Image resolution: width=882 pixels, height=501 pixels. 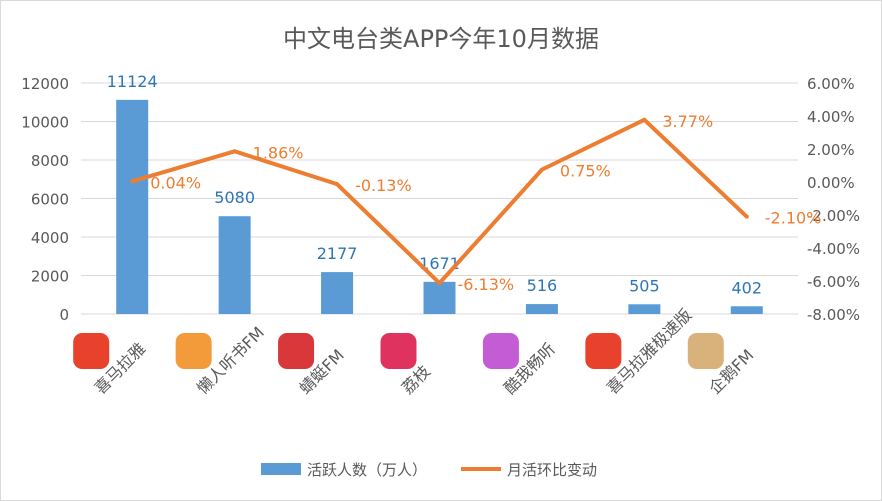 What do you see at coordinates (585, 171) in the screenshot?
I see `line-data-label: 0.75%` at bounding box center [585, 171].